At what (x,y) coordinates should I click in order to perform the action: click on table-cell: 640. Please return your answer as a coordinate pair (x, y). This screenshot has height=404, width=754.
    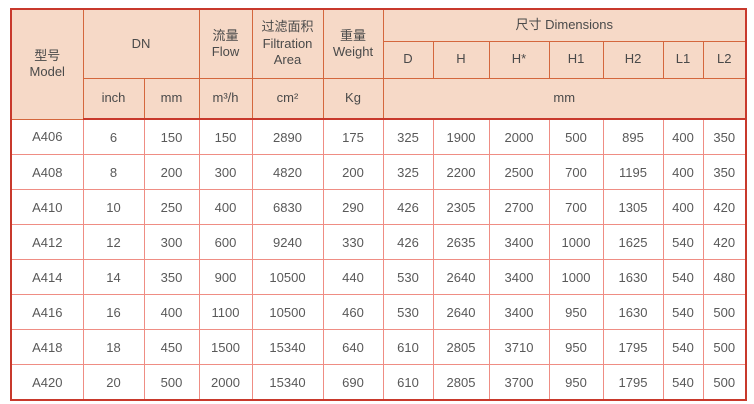
    Looking at the image, I should click on (353, 347).